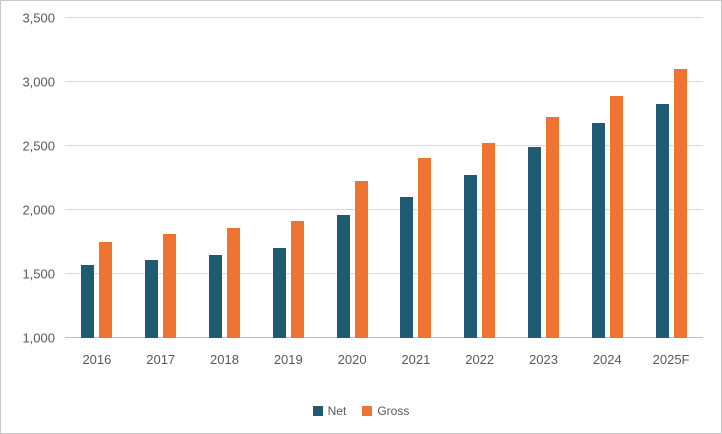 The width and height of the screenshot is (722, 434). What do you see at coordinates (97, 359) in the screenshot?
I see `x-axis-label-2016: 2016` at bounding box center [97, 359].